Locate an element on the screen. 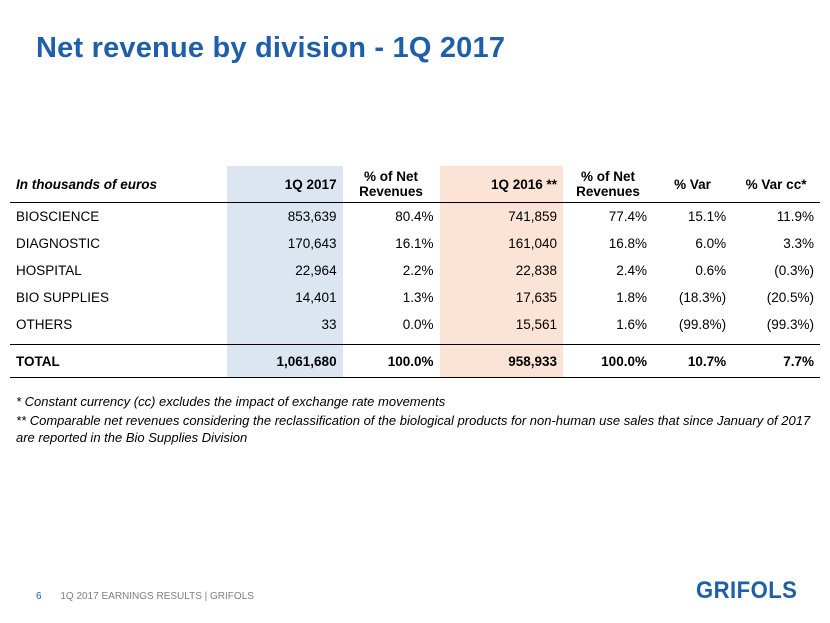 Image resolution: width=830 pixels, height=623 pixels. cell-1q-2016: 15,561 is located at coordinates (501, 324).